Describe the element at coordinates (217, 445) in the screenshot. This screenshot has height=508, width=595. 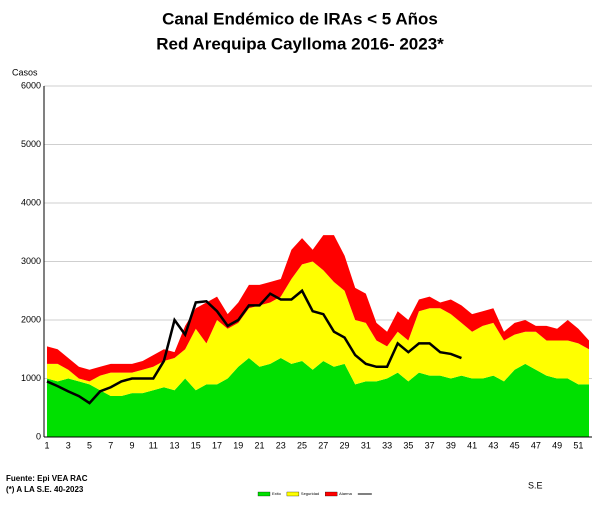
I see `x-tick-label: 17` at that location.